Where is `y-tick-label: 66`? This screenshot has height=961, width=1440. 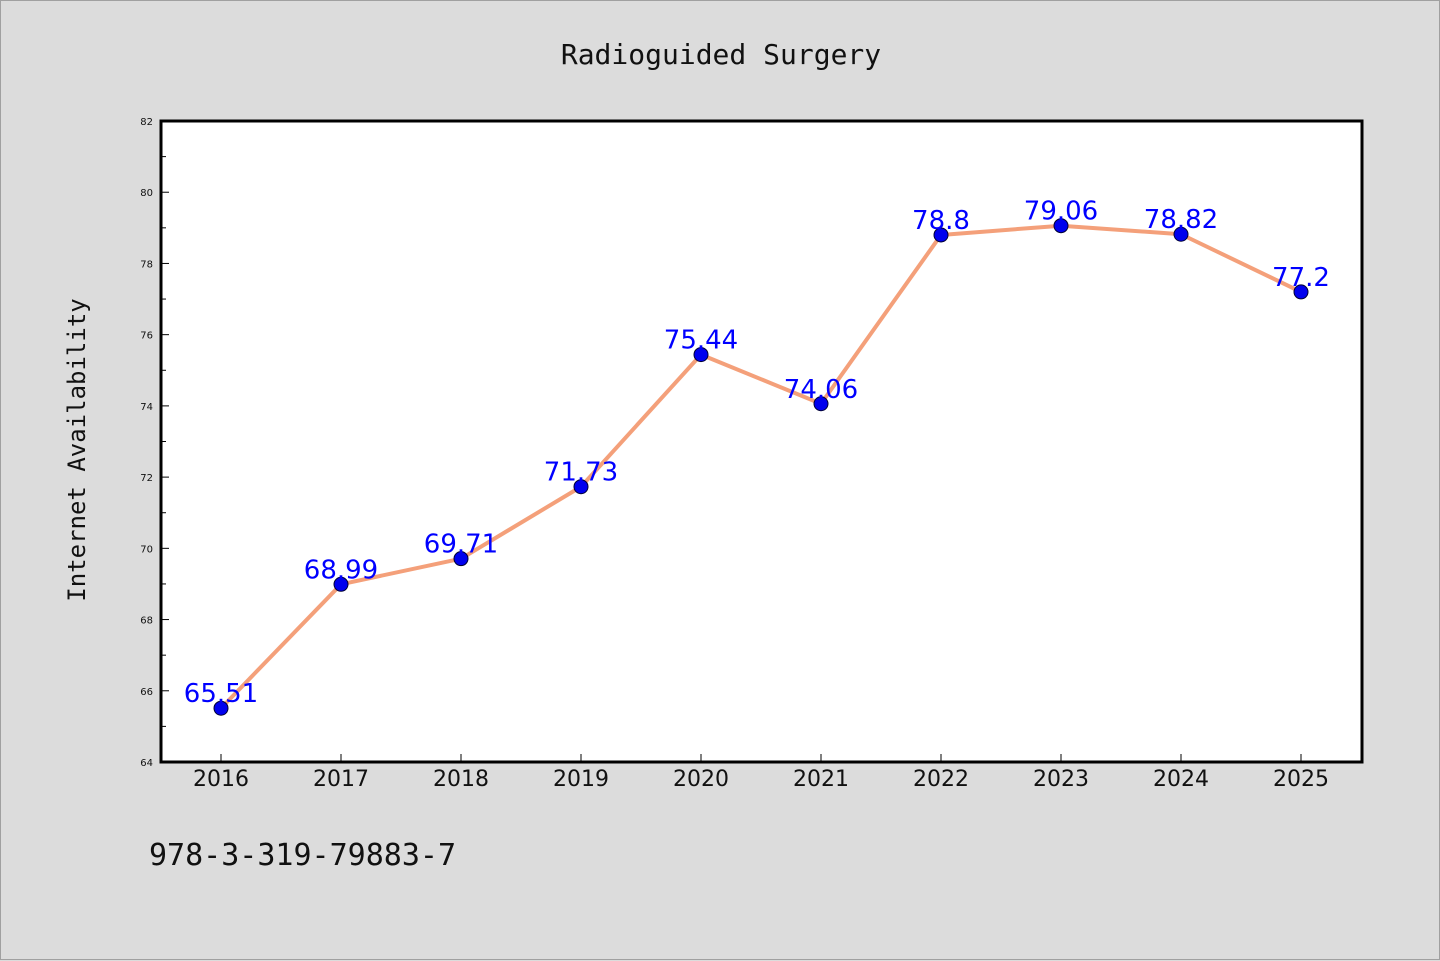 y-tick-label: 66 is located at coordinates (146, 692).